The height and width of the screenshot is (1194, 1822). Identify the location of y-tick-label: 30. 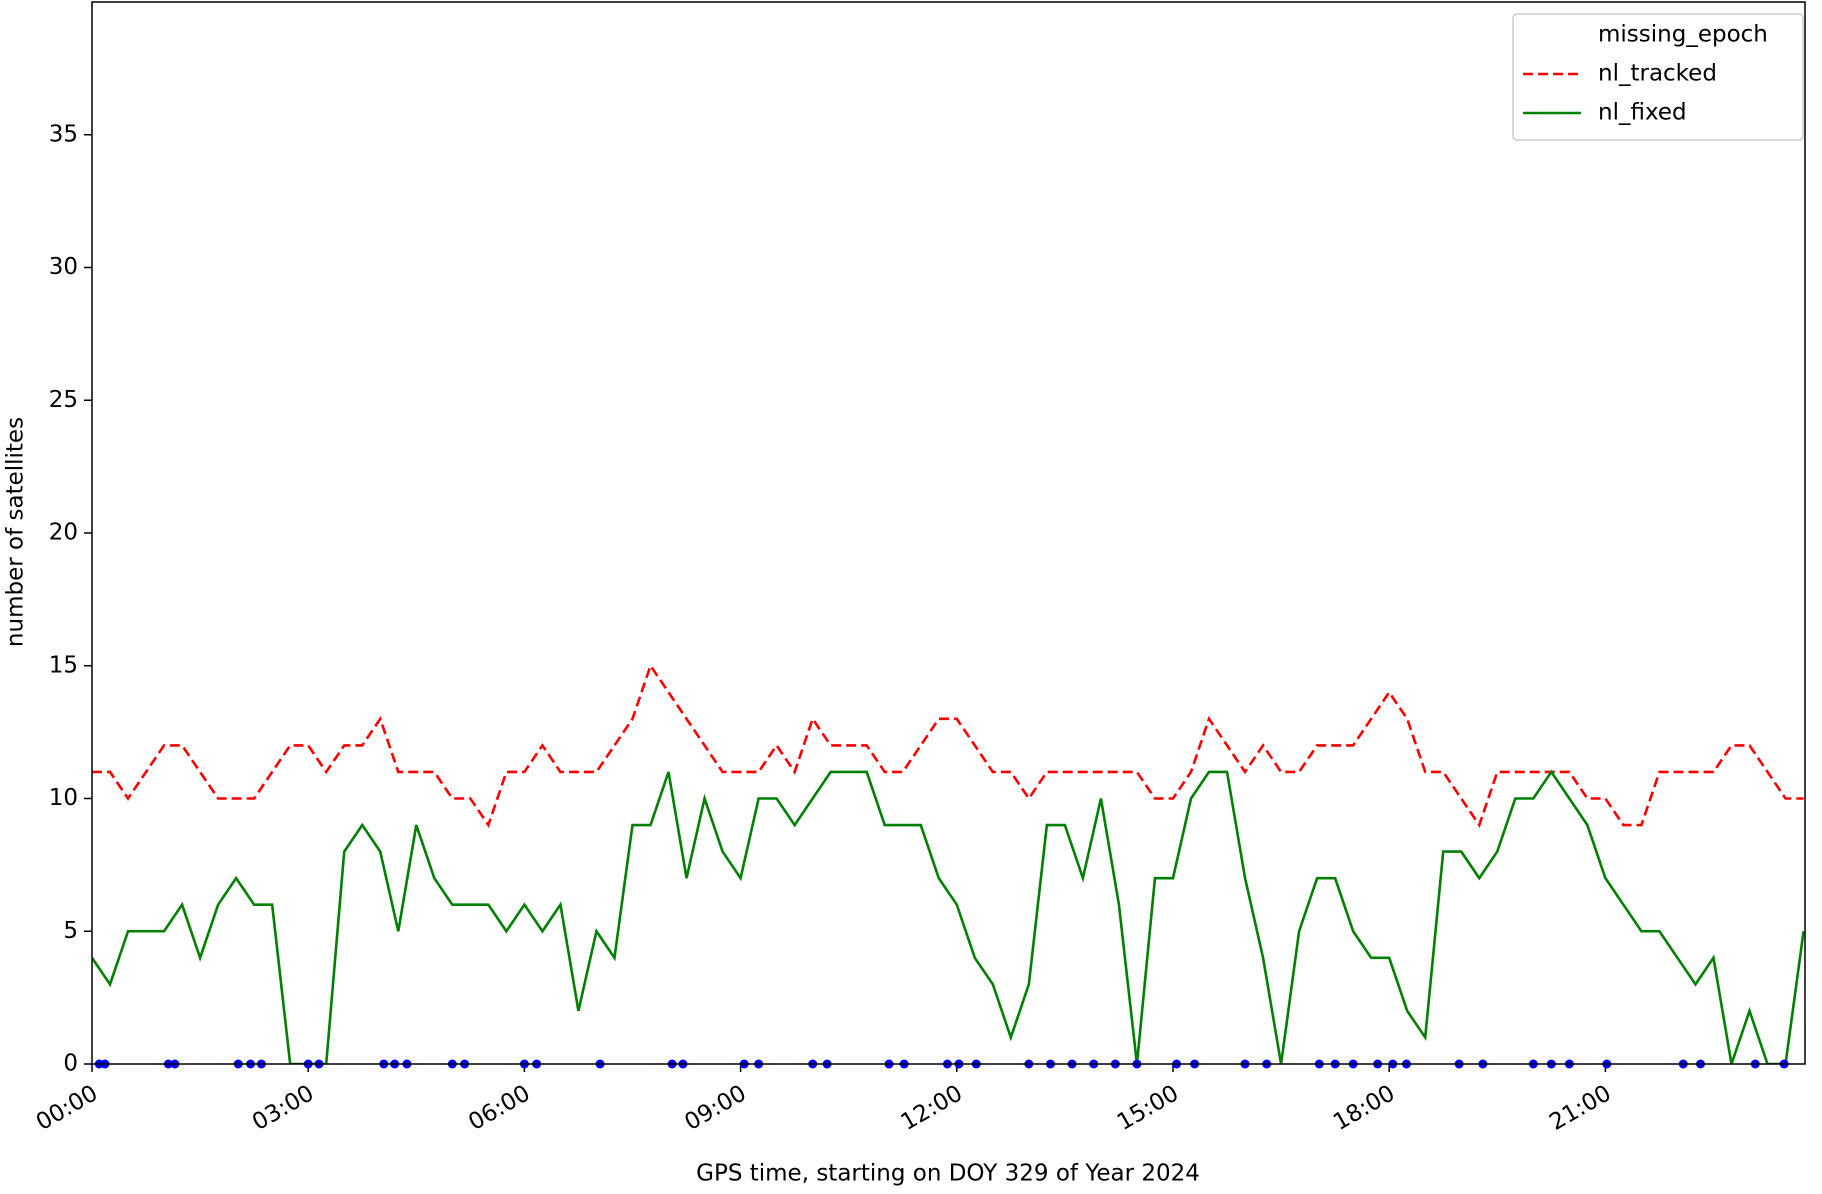
(63, 267).